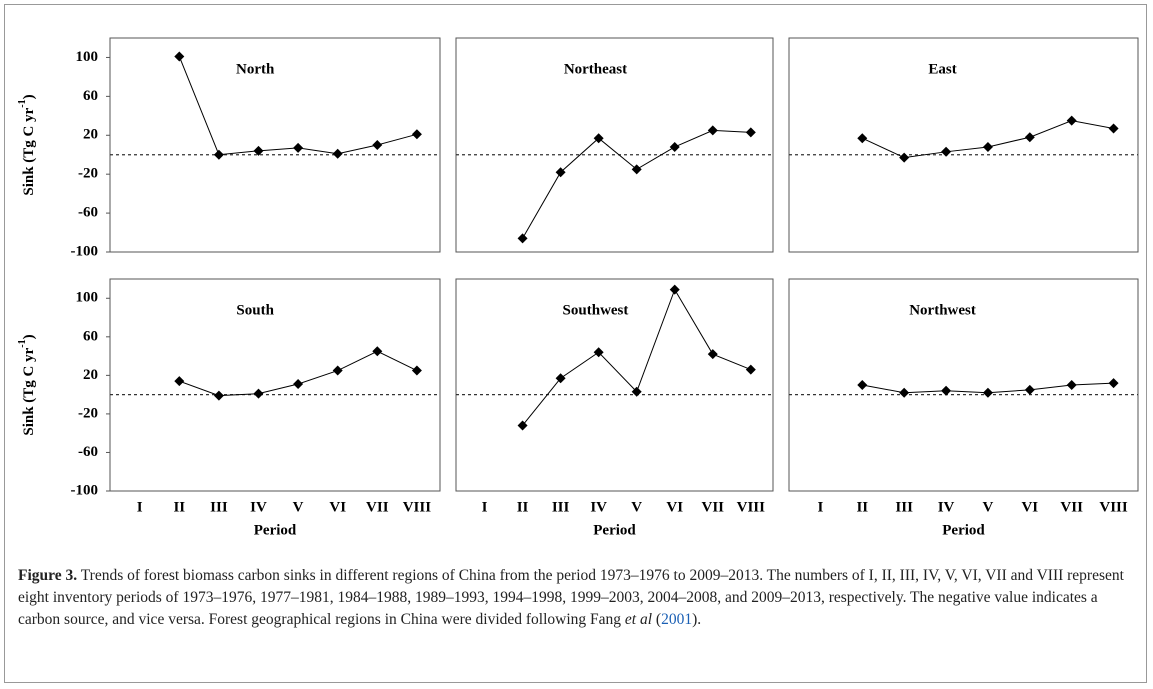  What do you see at coordinates (255, 69) in the screenshot?
I see `panel-title: North` at bounding box center [255, 69].